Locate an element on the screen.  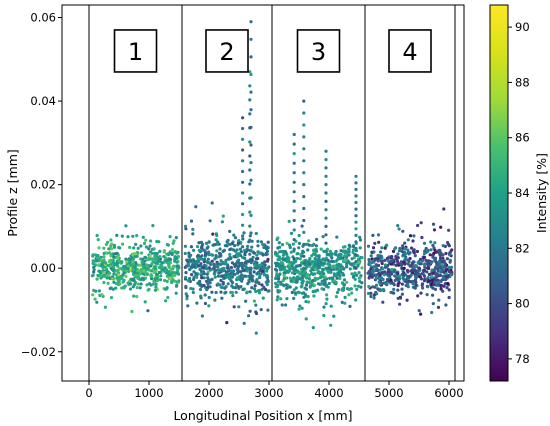
colorbar-tick-label: 86 is located at coordinates (522, 138).